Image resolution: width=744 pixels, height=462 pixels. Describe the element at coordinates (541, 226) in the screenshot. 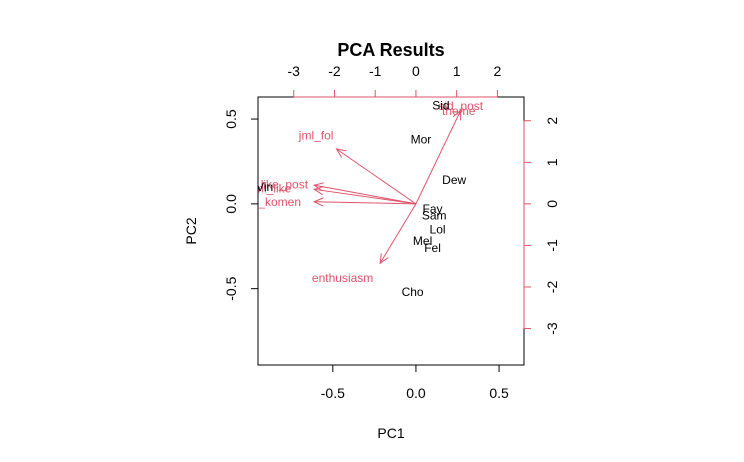

I see `y-axis-right: -3 -2 -1 0 1 2` at that location.